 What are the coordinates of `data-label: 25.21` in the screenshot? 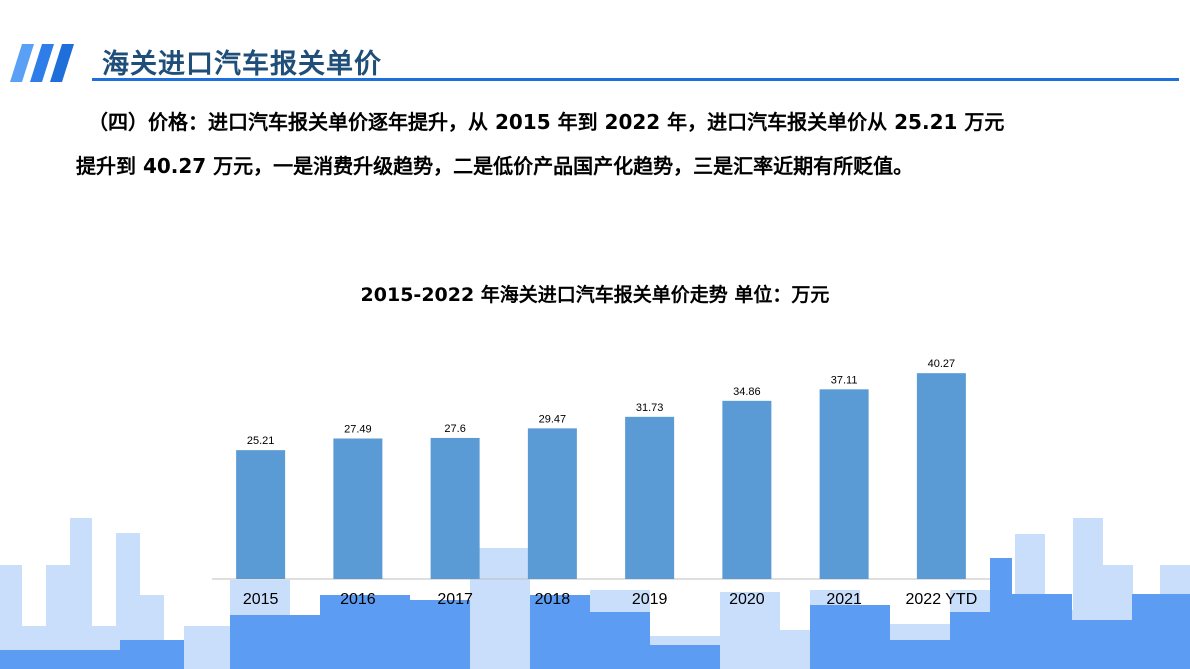 It's located at (261, 441).